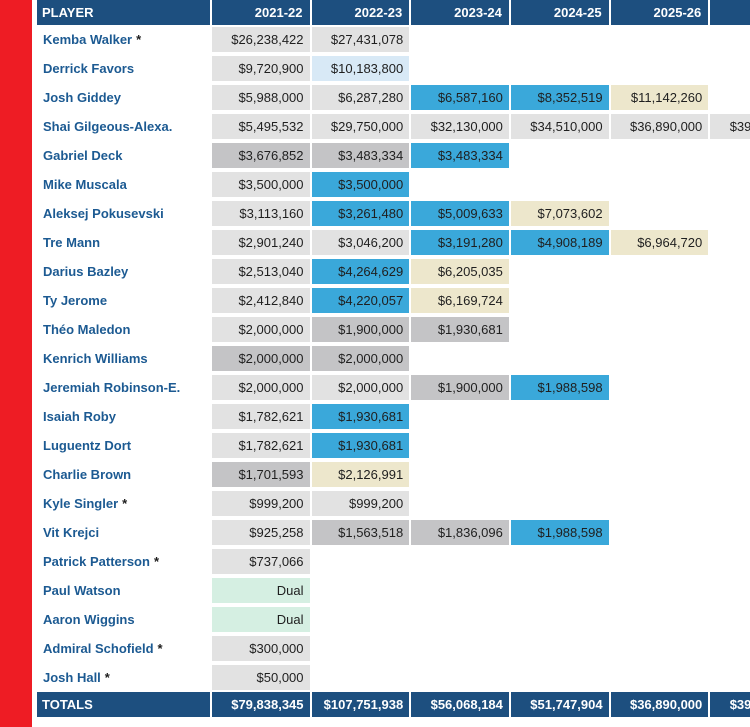 The height and width of the screenshot is (727, 750). What do you see at coordinates (659, 97) in the screenshot?
I see `salary-cell: $11,142,260` at bounding box center [659, 97].